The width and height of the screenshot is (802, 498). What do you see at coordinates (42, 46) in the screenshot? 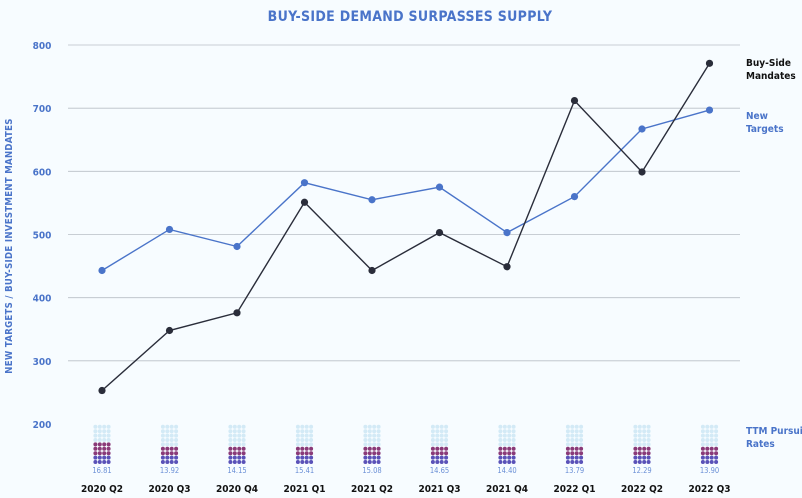
I see `y-tick-label: 800` at bounding box center [42, 46].